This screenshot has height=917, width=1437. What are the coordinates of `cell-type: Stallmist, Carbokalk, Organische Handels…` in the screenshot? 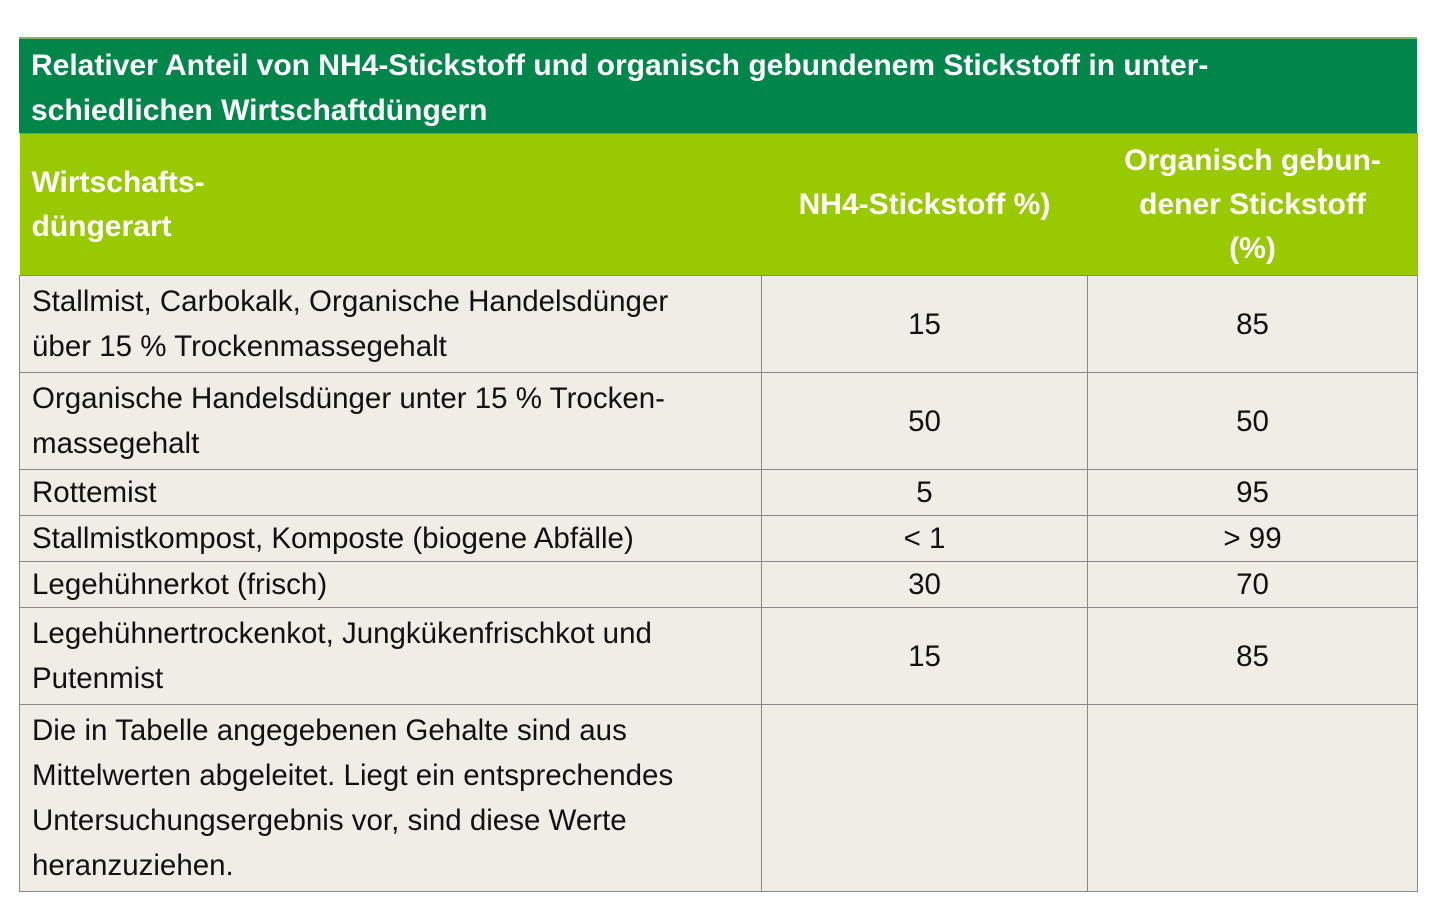 It's located at (390, 324).